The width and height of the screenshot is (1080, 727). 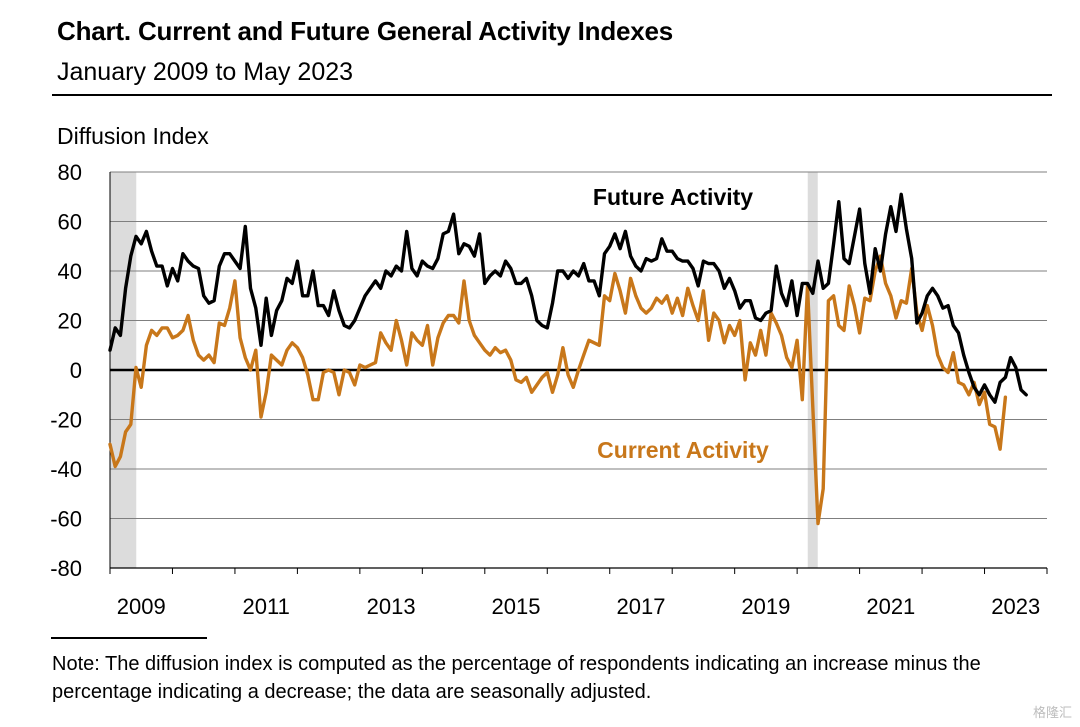 What do you see at coordinates (516, 606) in the screenshot?
I see `x-tick-label: 2015` at bounding box center [516, 606].